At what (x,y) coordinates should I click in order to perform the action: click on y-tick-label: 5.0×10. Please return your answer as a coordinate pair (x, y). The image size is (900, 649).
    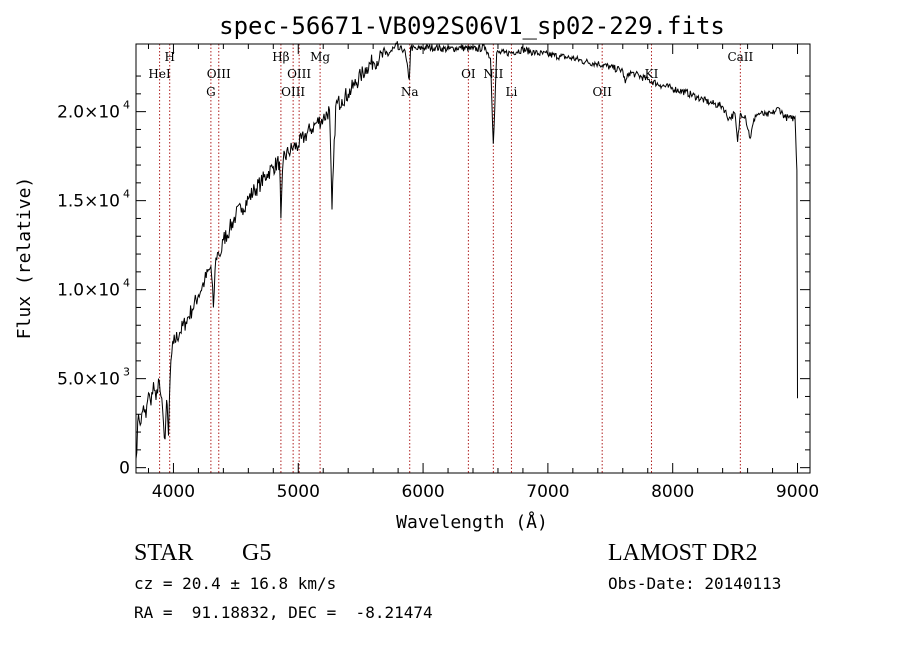
    Looking at the image, I should click on (88, 380).